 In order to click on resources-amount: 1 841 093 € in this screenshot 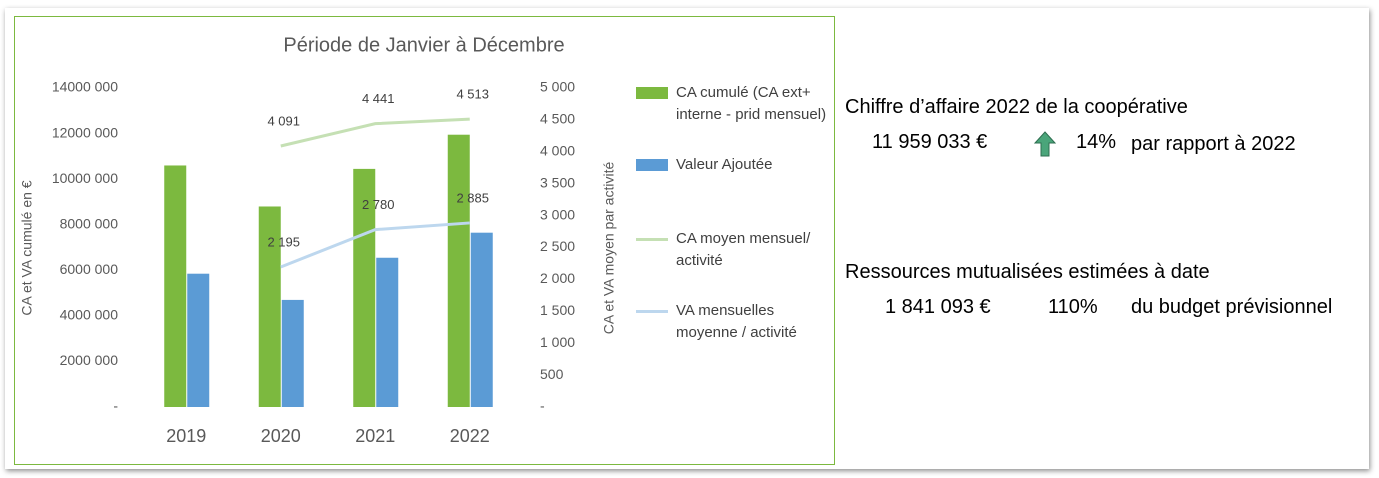, I will do `click(938, 307)`.